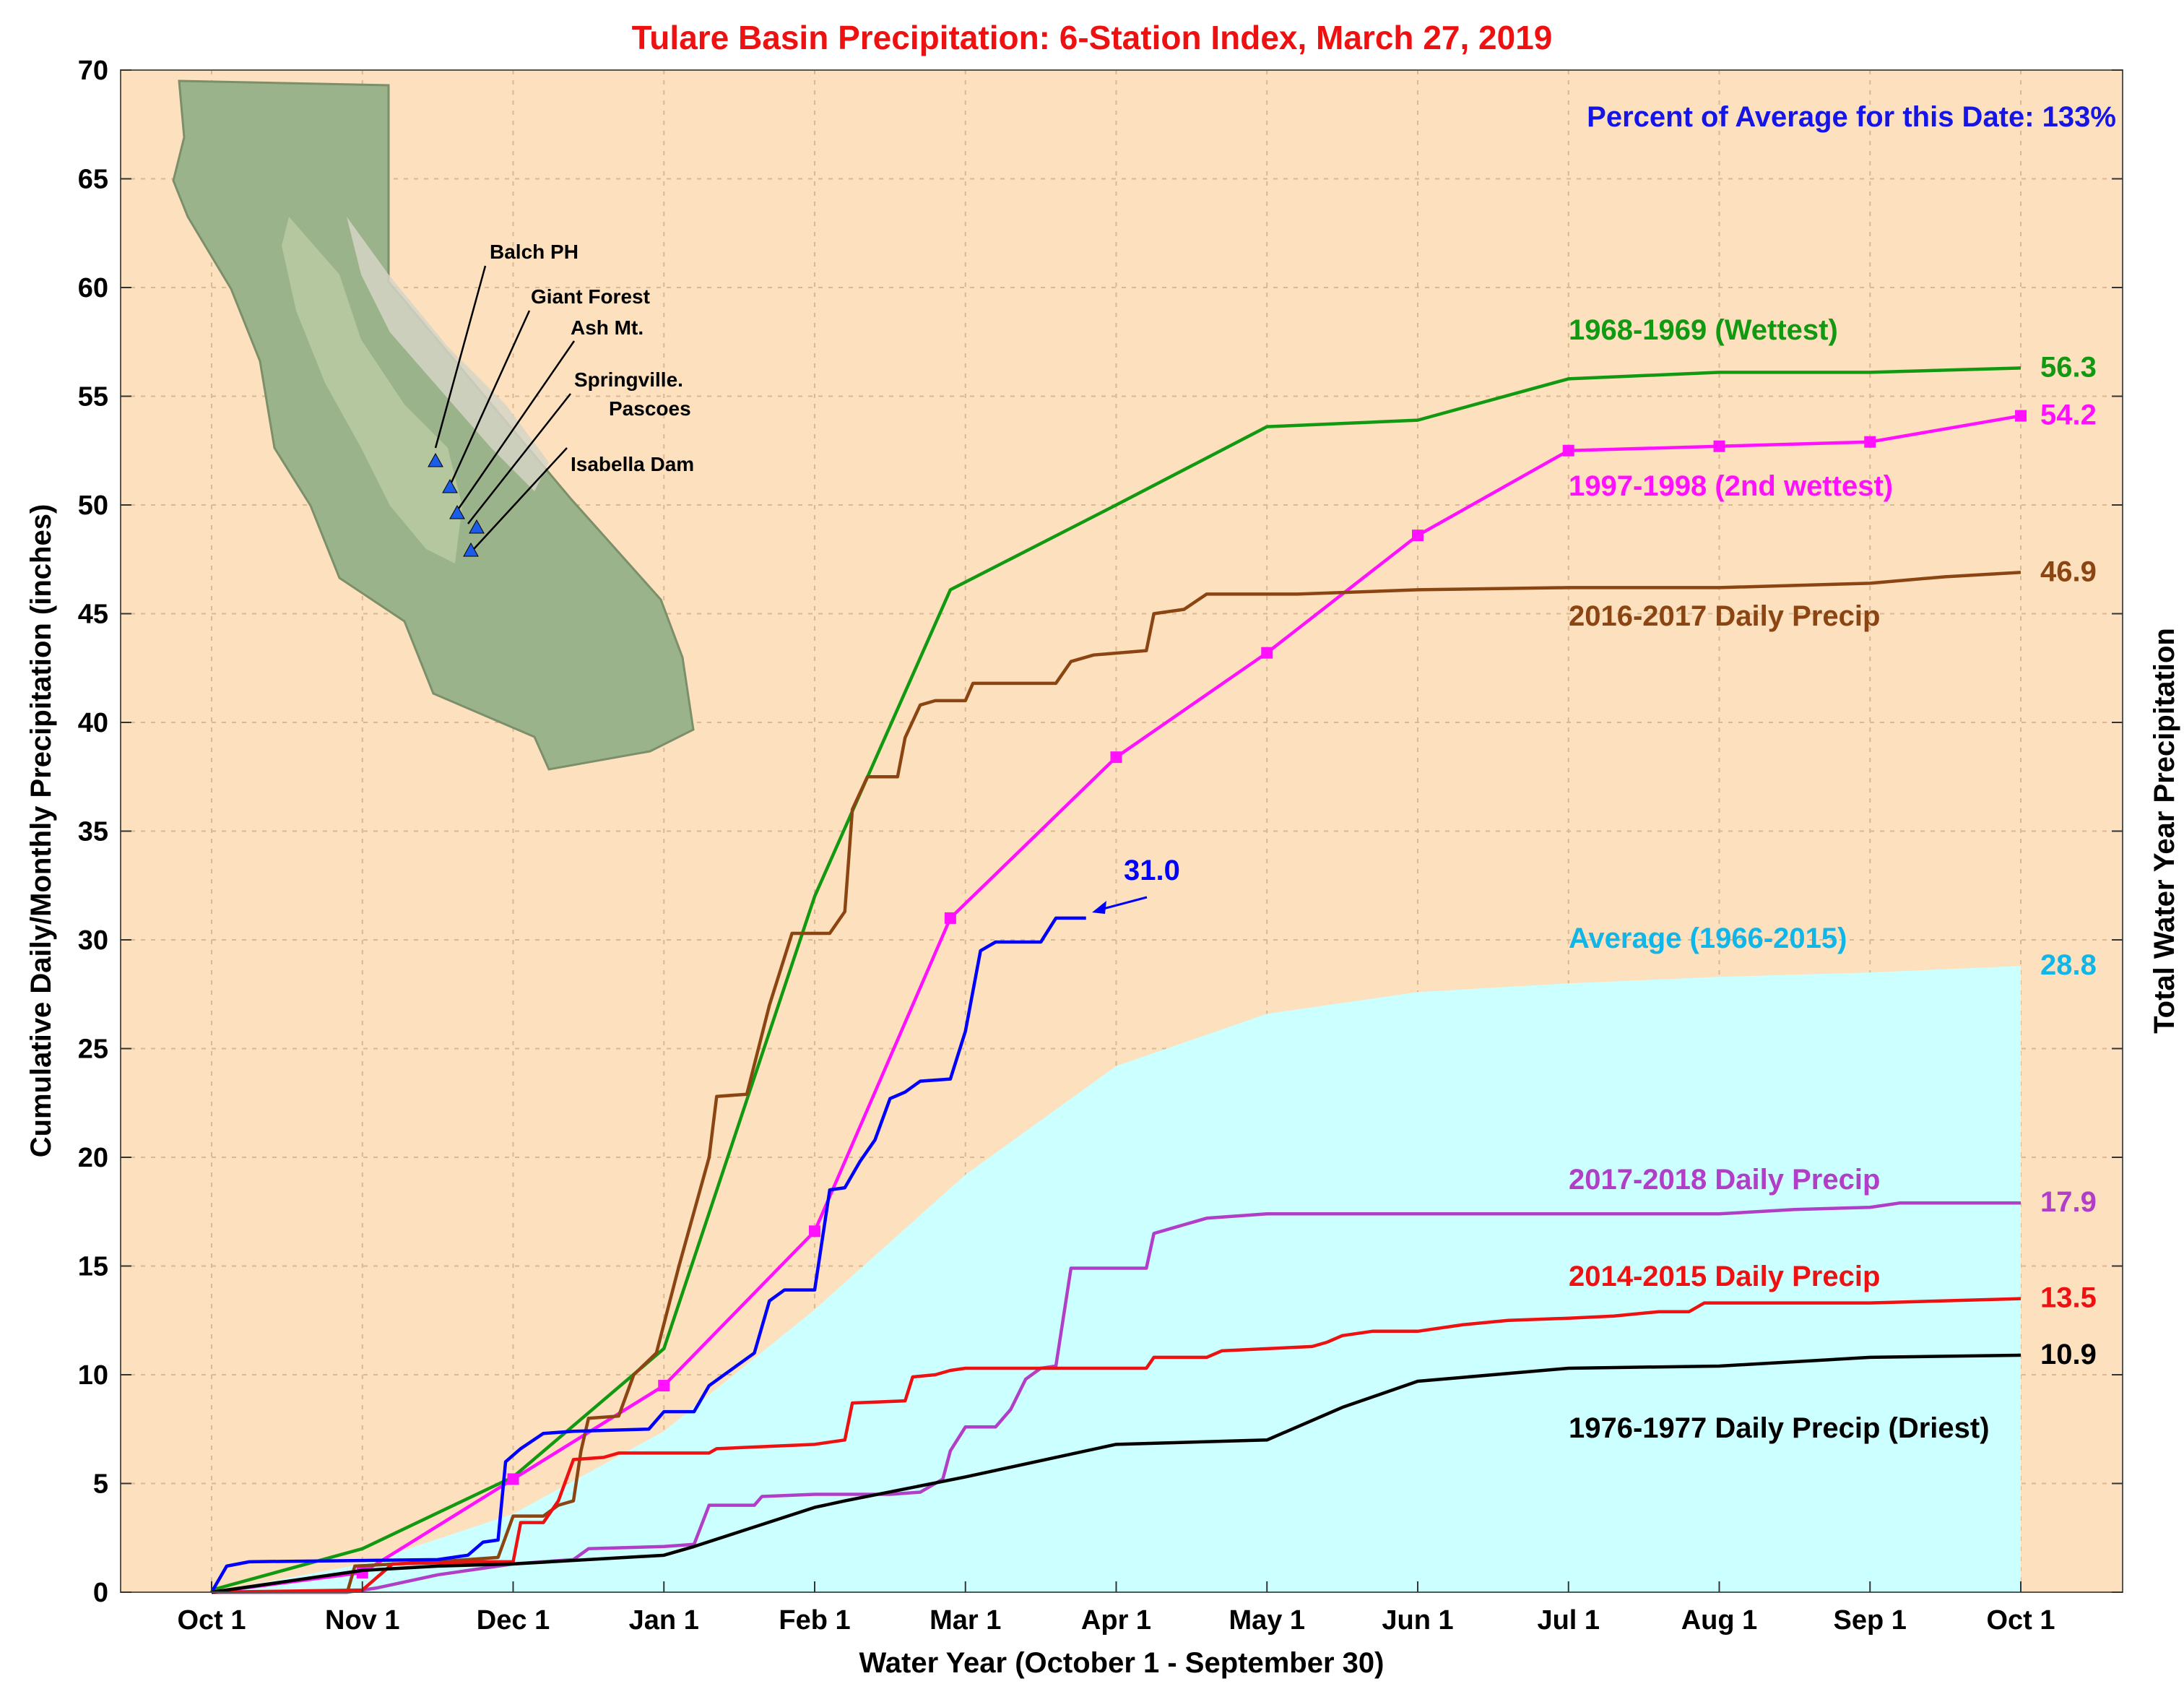 Image resolution: width=2184 pixels, height=1689 pixels. Describe the element at coordinates (2068, 571) in the screenshot. I see `series-end-label: 46.9` at that location.